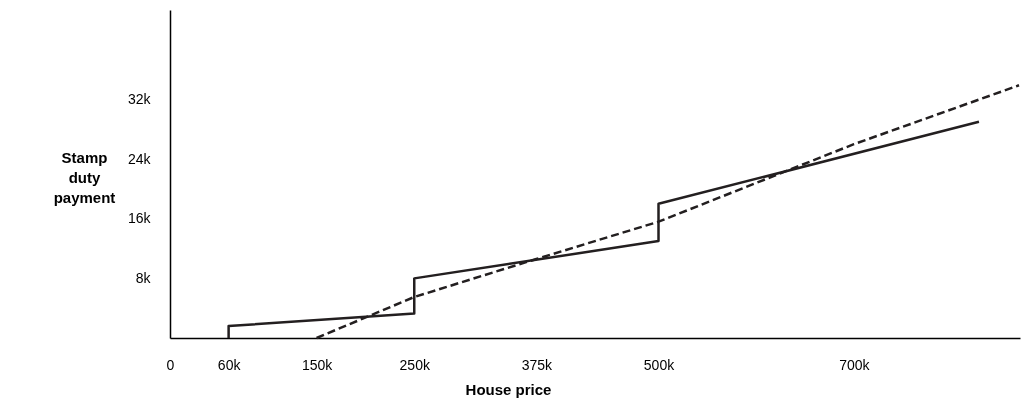 The image size is (1023, 403). What do you see at coordinates (139, 218) in the screenshot?
I see `y-tick-label: 16k` at bounding box center [139, 218].